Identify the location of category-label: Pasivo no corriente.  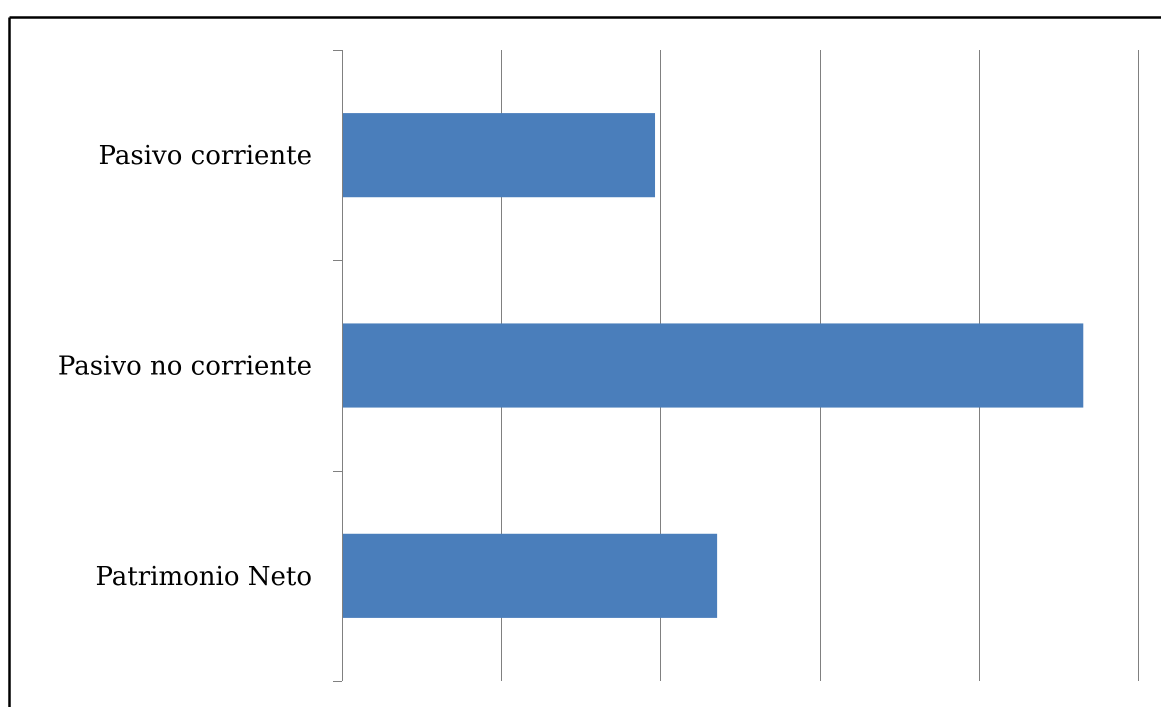
(185, 367).